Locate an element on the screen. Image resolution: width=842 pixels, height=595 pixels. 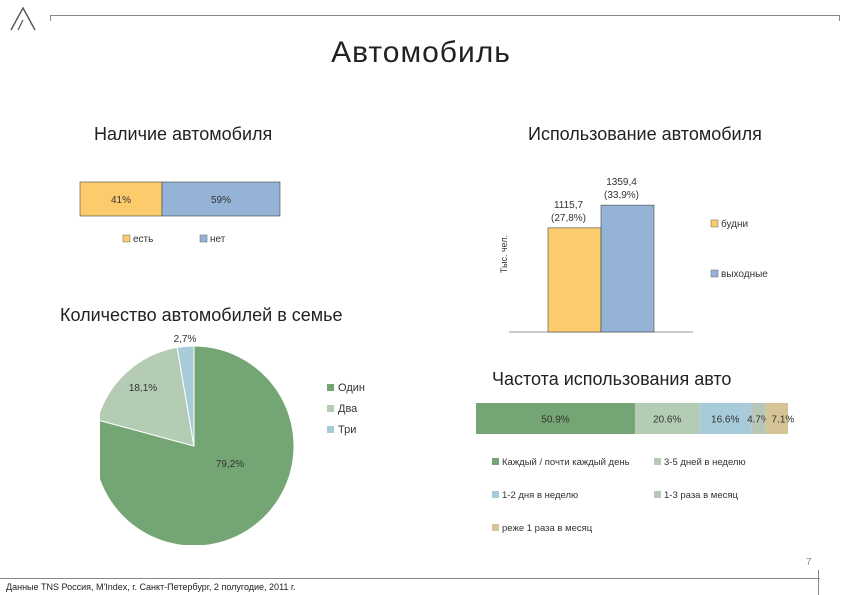
pie-slice-label-2: 18,1% is located at coordinates (143, 388).